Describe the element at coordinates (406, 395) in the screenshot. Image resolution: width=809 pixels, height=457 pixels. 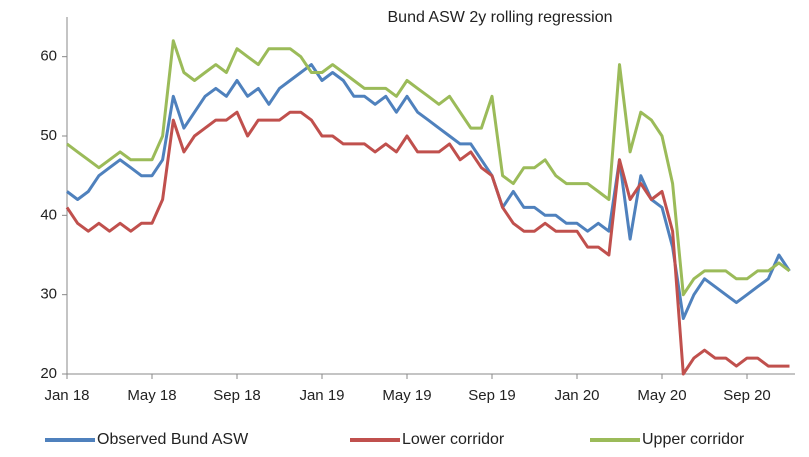
I see `x-tick-label: May 19` at that location.